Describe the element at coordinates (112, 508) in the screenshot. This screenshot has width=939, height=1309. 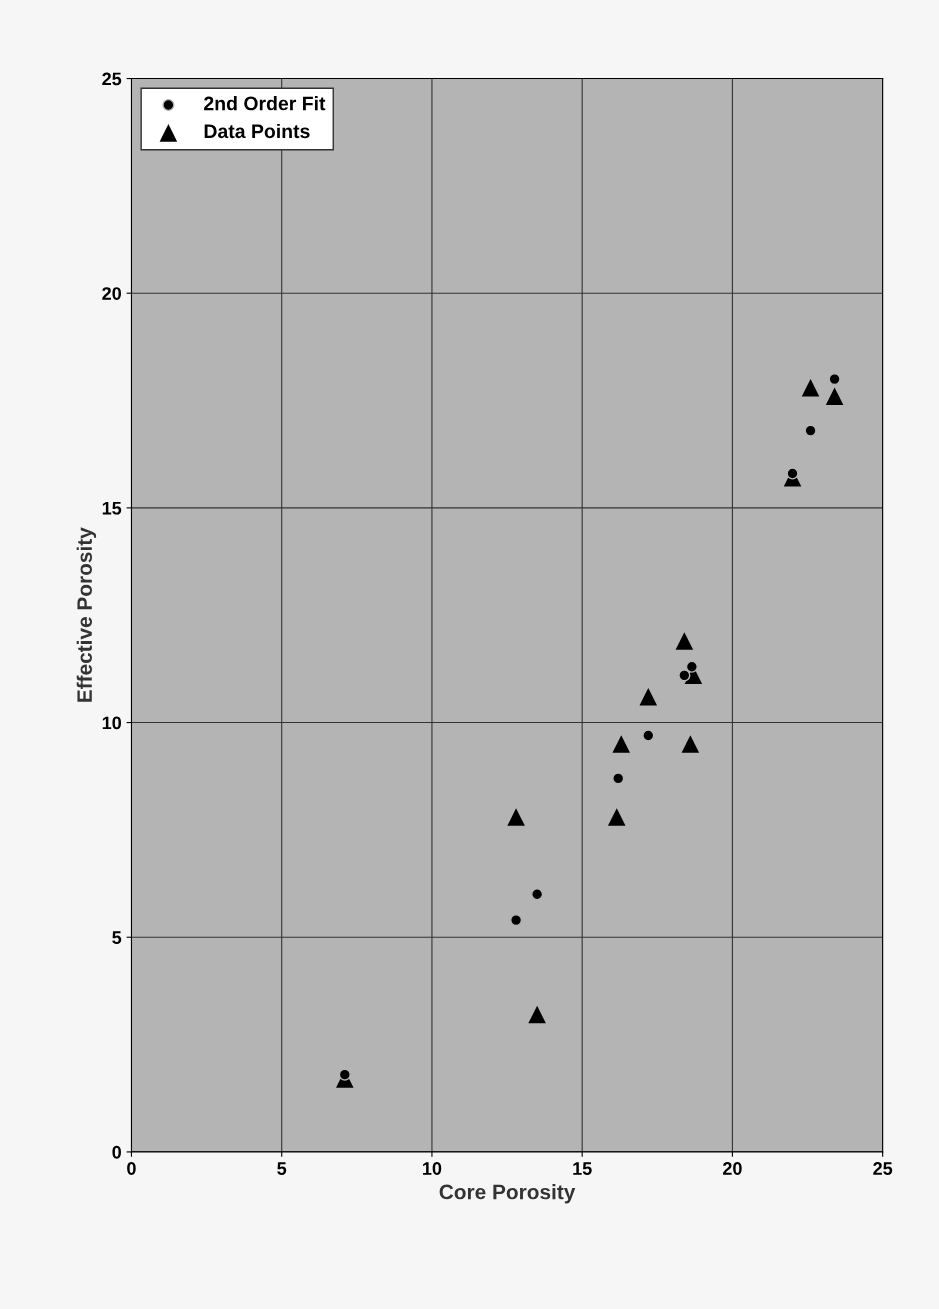
I see `y-tick-label: 15` at that location.